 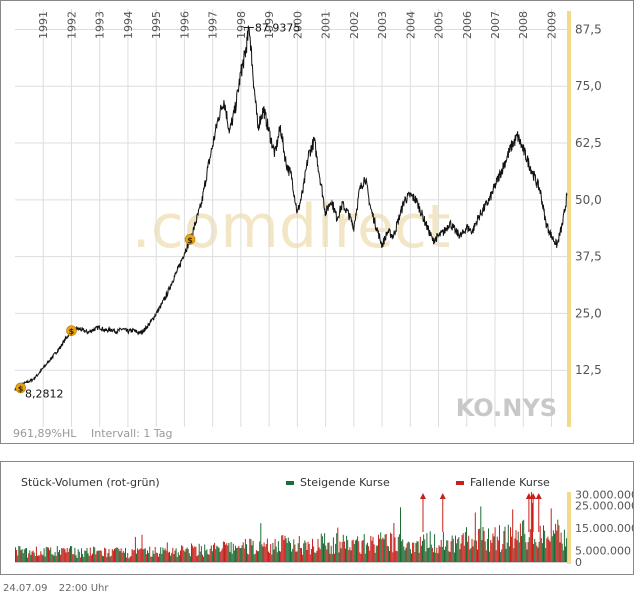 I want to click on x-tick-label: 2005, so click(x=439, y=25).